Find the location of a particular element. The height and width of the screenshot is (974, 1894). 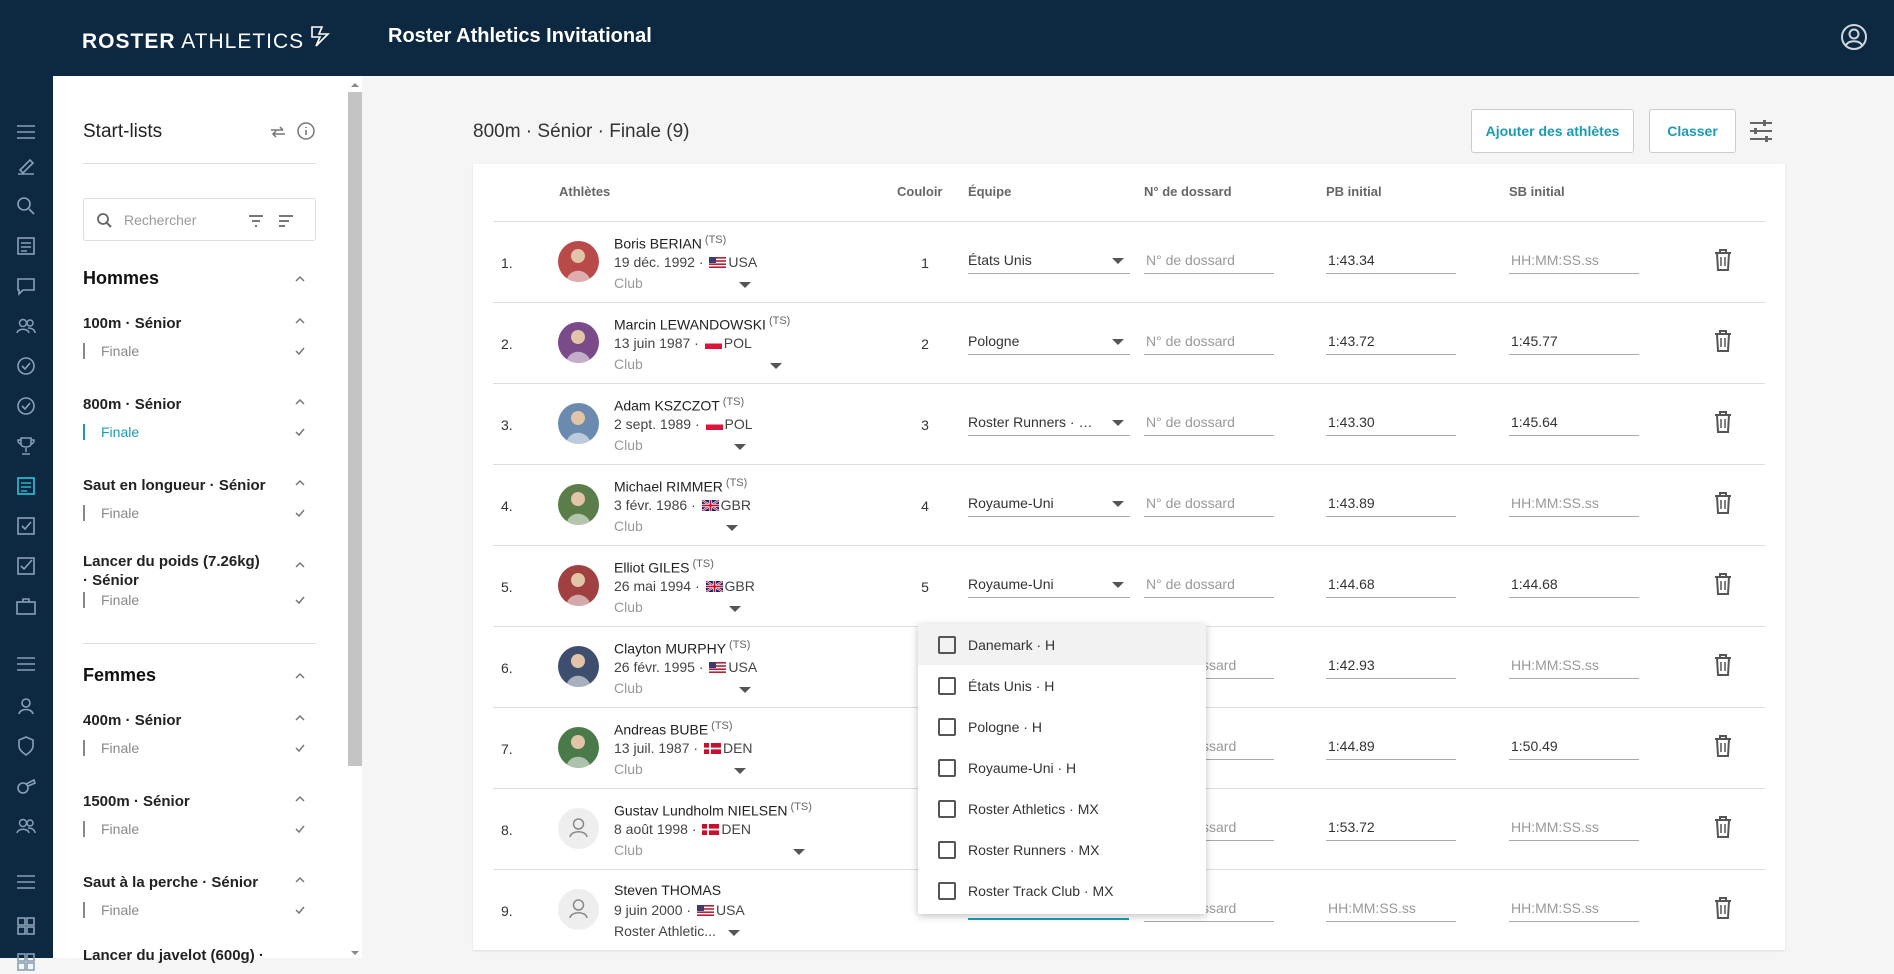

team-select: Pologne is located at coordinates (1049, 339).